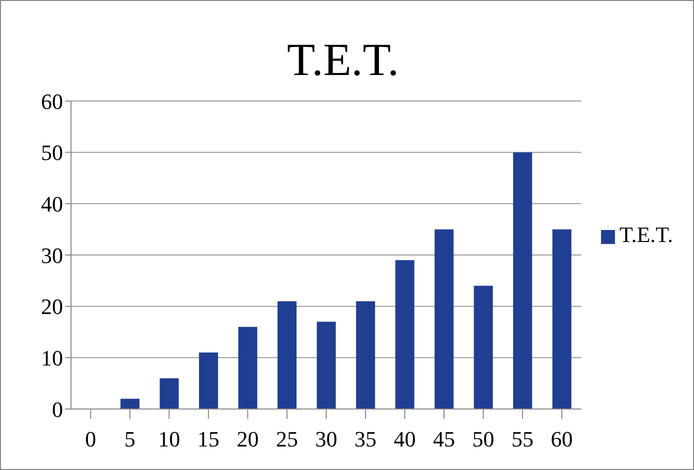 The image size is (694, 470). What do you see at coordinates (561, 439) in the screenshot?
I see `x-tick-label: 60` at bounding box center [561, 439].